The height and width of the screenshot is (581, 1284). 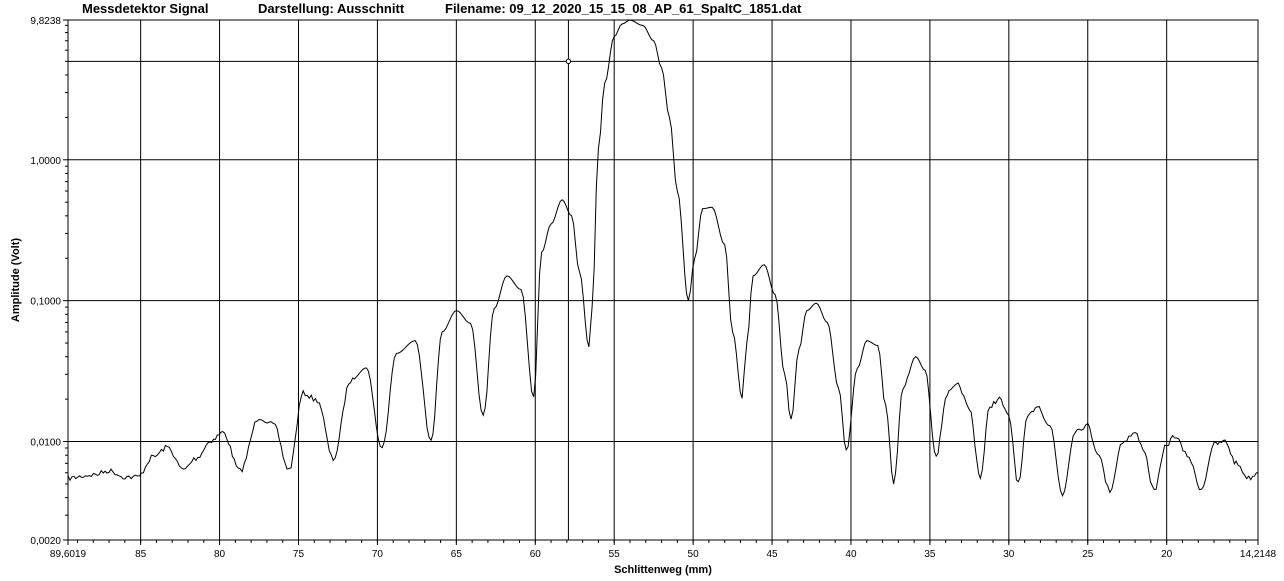 What do you see at coordinates (568, 61) in the screenshot?
I see `cursor-marker` at bounding box center [568, 61].